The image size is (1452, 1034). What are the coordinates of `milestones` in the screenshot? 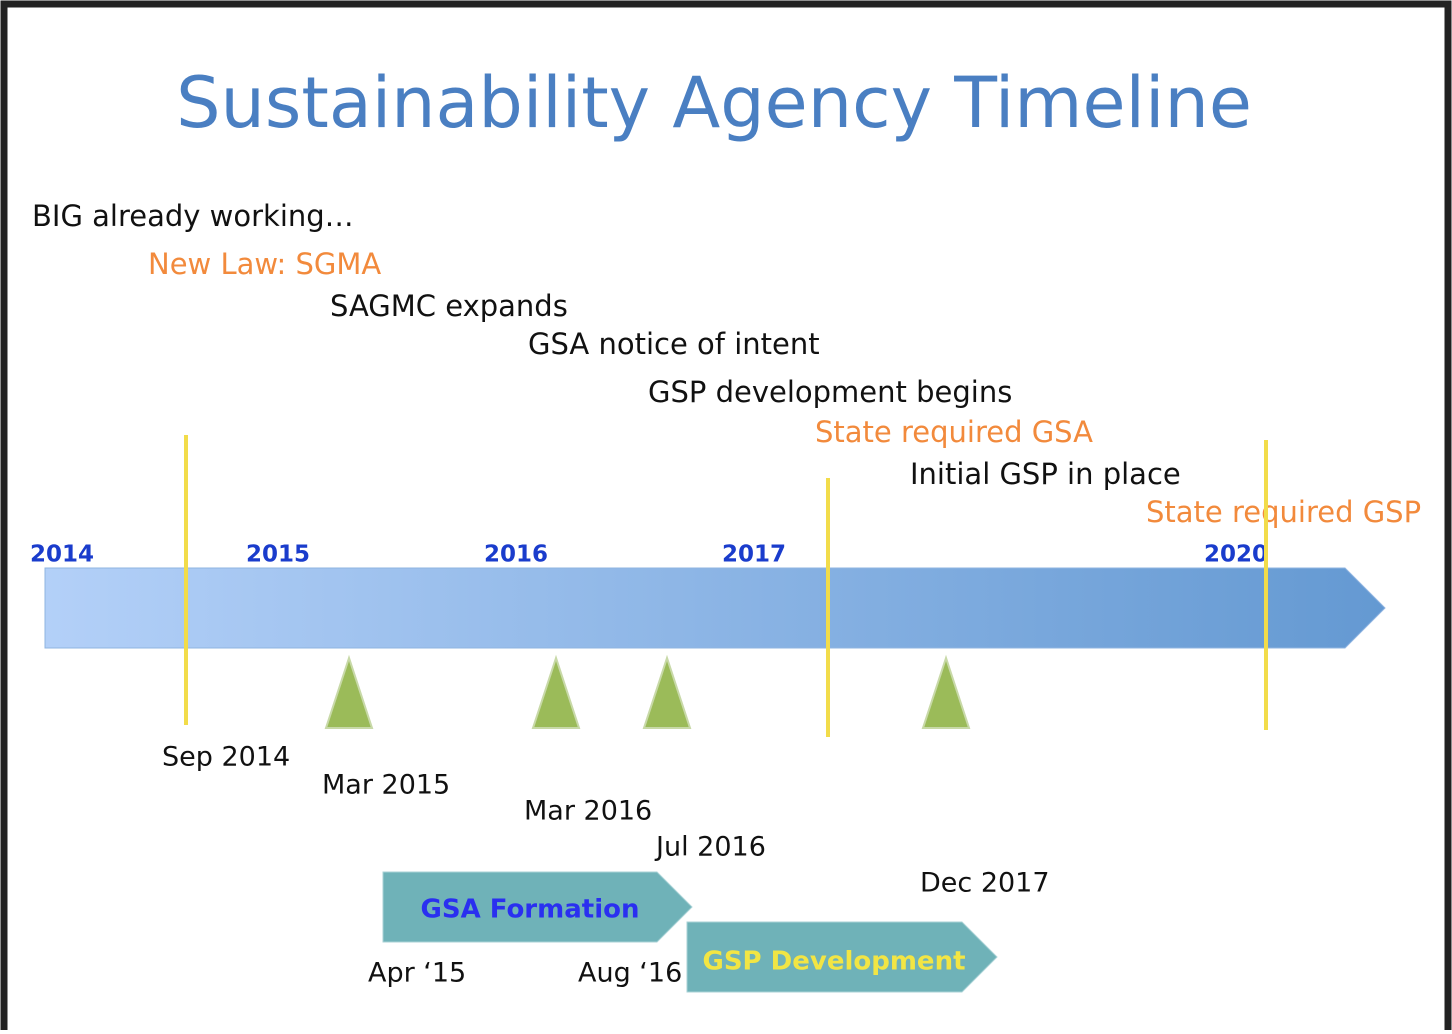 It's located at (647, 691).